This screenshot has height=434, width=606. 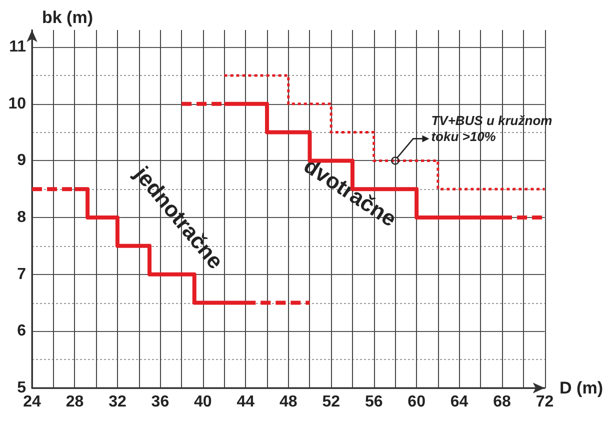 What do you see at coordinates (117, 402) in the screenshot?
I see `x-tick-label: 32` at bounding box center [117, 402].